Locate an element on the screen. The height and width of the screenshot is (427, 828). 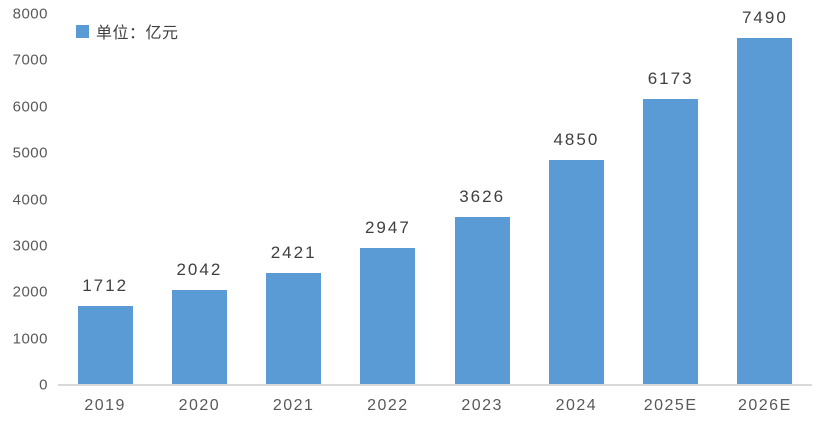
bar-value-label-2024: 4850 is located at coordinates (576, 140).